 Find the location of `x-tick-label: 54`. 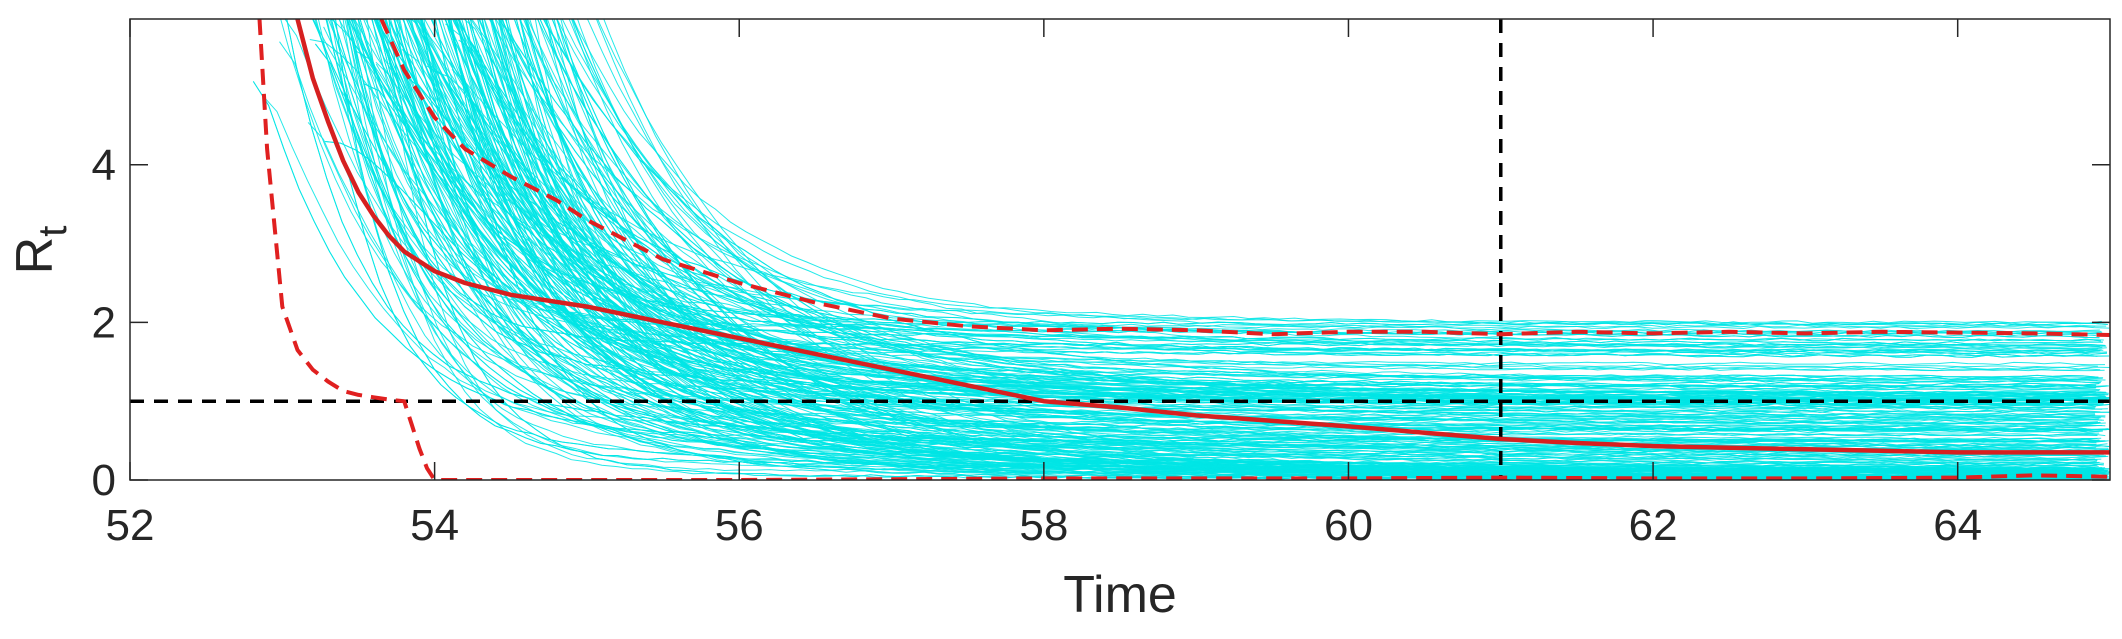

x-tick-label: 54 is located at coordinates (434, 525).